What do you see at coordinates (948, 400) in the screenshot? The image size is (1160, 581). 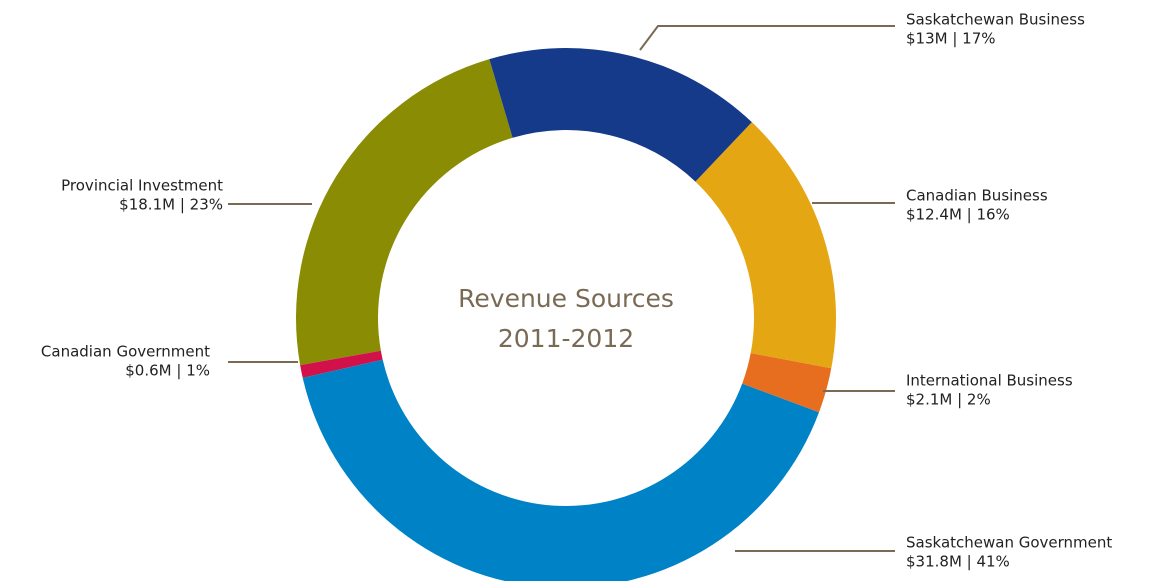 I see `value-label: $2.1M | 2%` at bounding box center [948, 400].